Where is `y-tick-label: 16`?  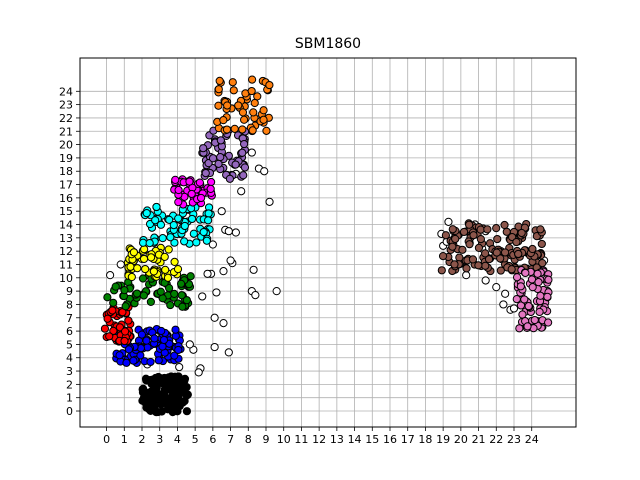 y-tick-label: 16 is located at coordinates (66, 198).